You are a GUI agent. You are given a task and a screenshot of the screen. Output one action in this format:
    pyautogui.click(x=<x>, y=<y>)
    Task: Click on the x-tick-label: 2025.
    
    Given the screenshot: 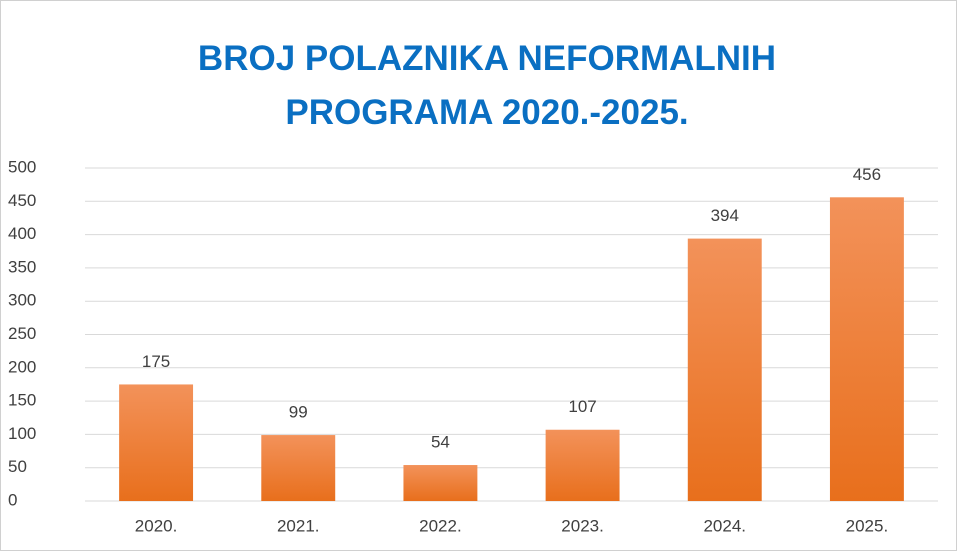 What is the action you would take?
    pyautogui.click(x=867, y=525)
    